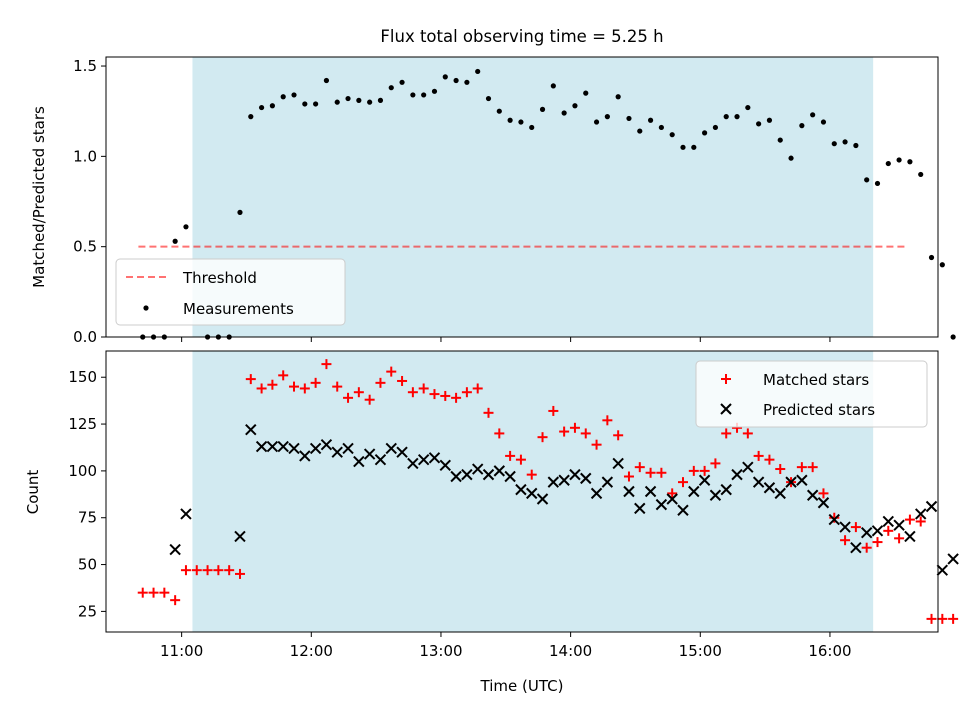 The image size is (960, 720). Describe the element at coordinates (816, 380) in the screenshot. I see `legend-matched-label: Matched stars` at that location.